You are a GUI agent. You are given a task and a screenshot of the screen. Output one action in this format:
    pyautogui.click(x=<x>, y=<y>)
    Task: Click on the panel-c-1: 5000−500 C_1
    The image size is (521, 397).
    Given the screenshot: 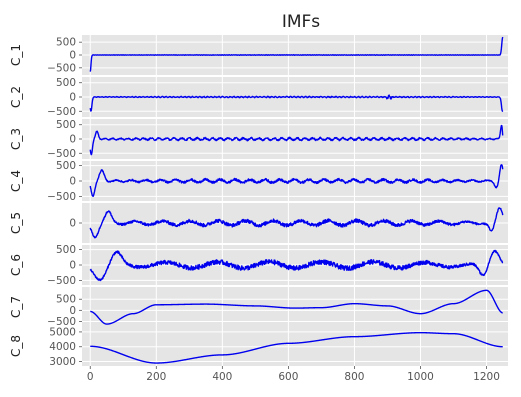 What is the action you would take?
    pyautogui.click(x=258, y=55)
    